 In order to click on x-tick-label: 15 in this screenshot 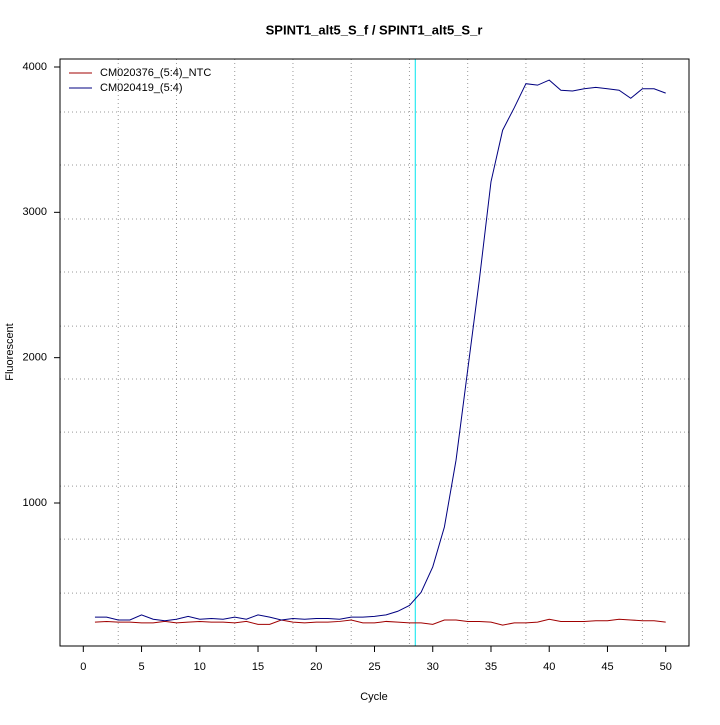, I will do `click(258, 667)`.